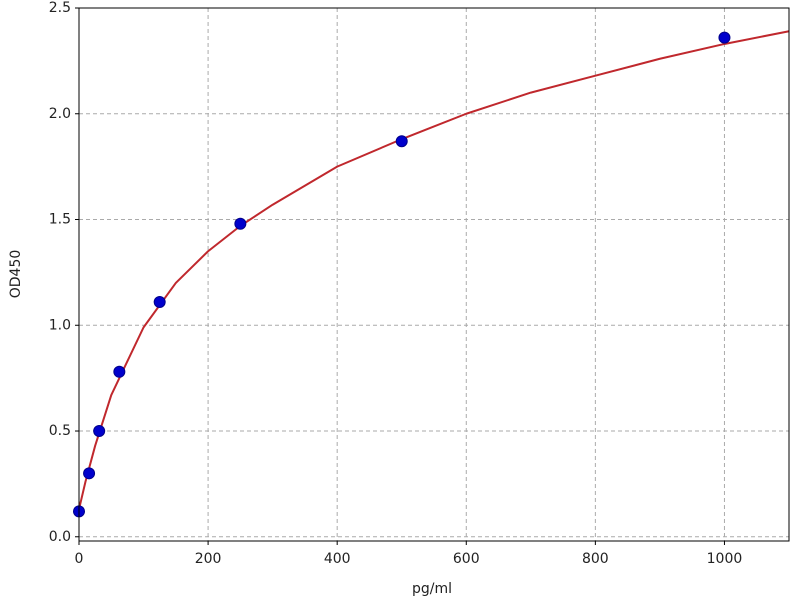 The width and height of the screenshot is (800, 604). I want to click on y-tick-label: 2.5, so click(60, 8).